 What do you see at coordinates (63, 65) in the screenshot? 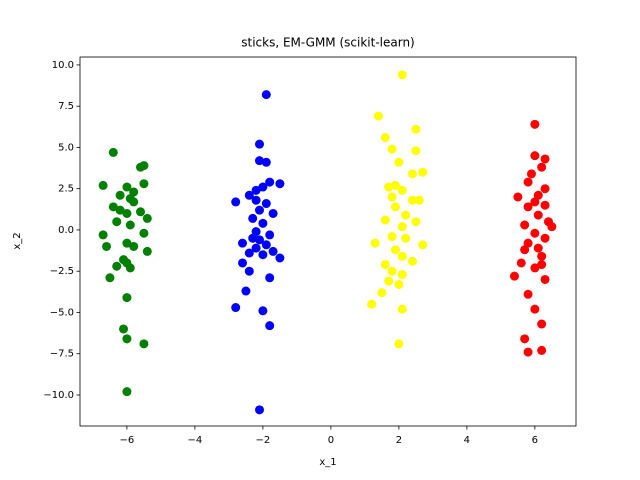
I see `y-tick-label: 10.0` at bounding box center [63, 65].